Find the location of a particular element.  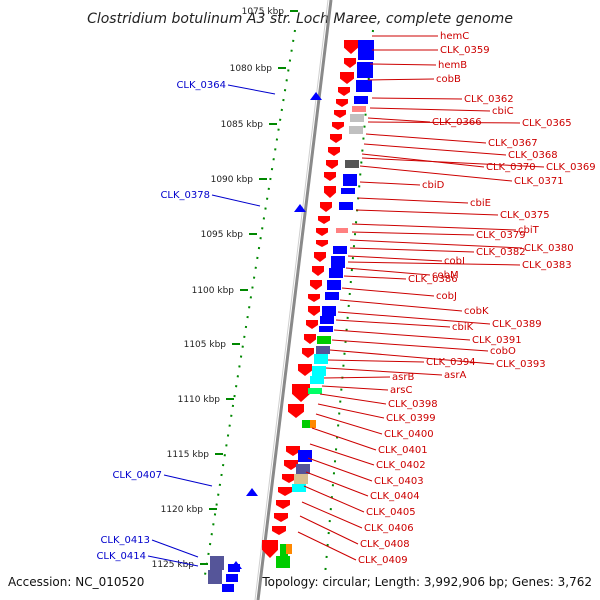

gene-label: CLK_0370 is located at coordinates (511, 167).